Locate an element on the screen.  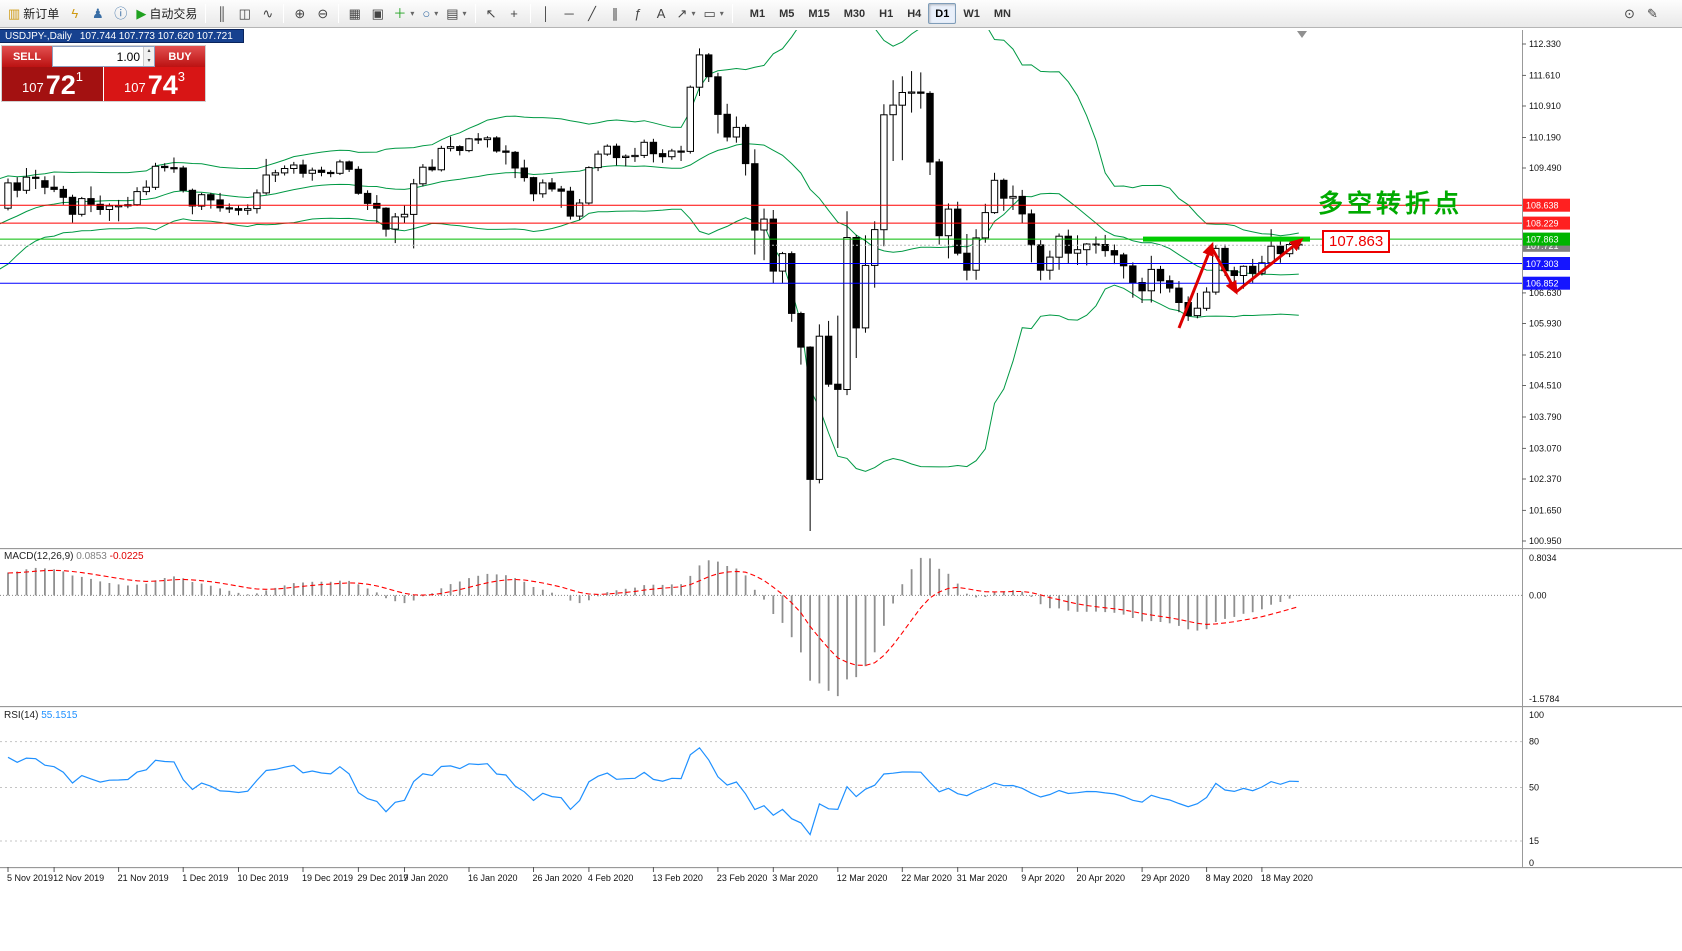
timeframe-h4-button: H4 is located at coordinates (914, 13).